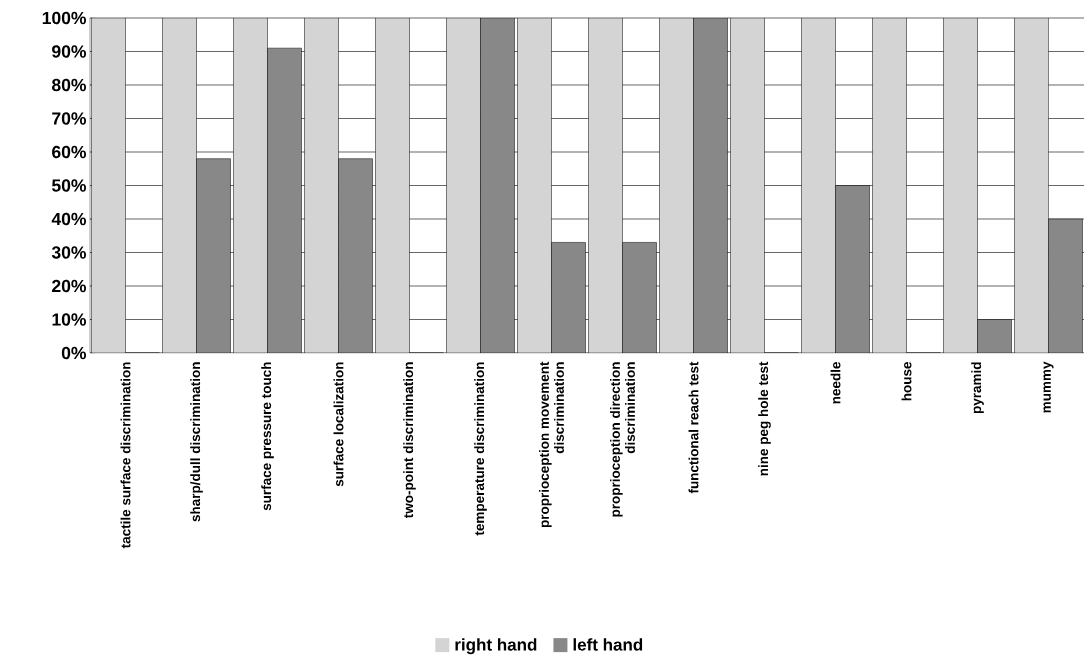  Describe the element at coordinates (69, 219) in the screenshot. I see `y-tick-label: 40%` at that location.